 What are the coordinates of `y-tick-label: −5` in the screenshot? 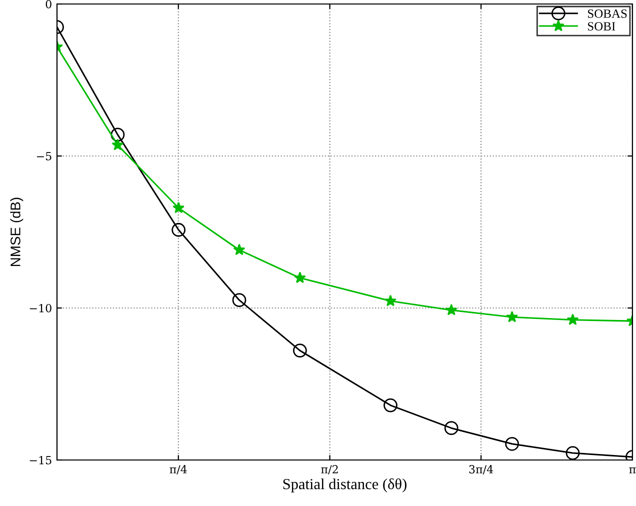 It's located at (44, 156).